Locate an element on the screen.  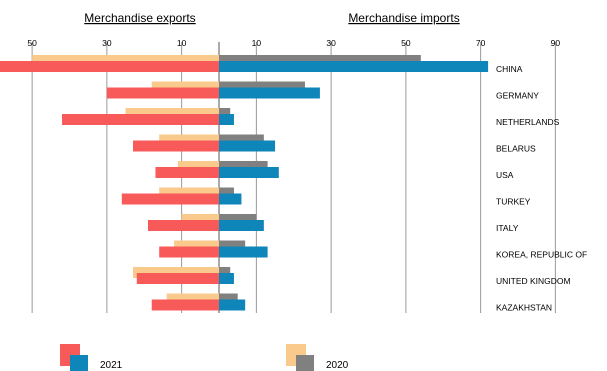
bar-exports-2021-kazakhstan is located at coordinates (185, 305).